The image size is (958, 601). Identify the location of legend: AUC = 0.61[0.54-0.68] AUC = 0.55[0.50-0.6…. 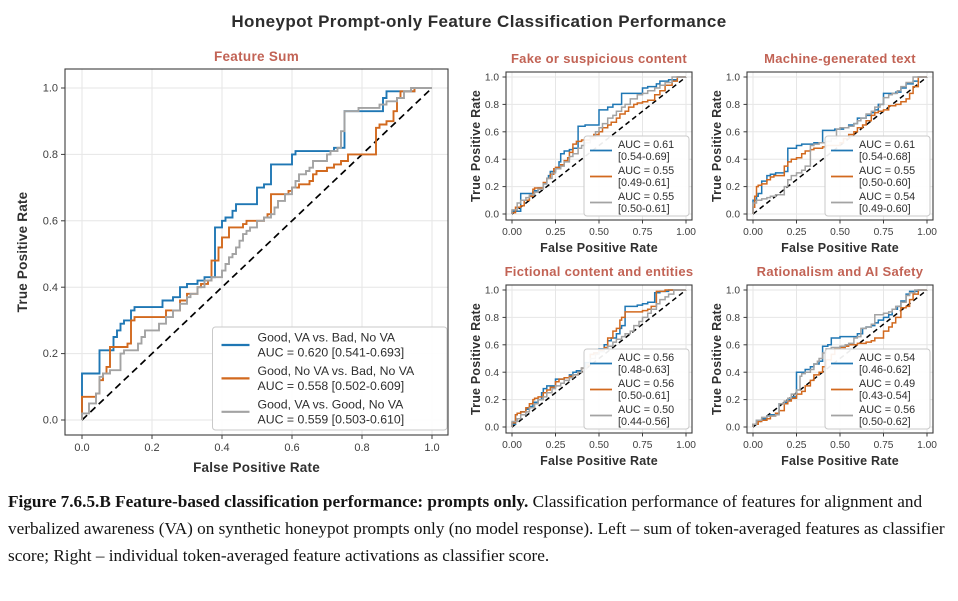
(877, 176).